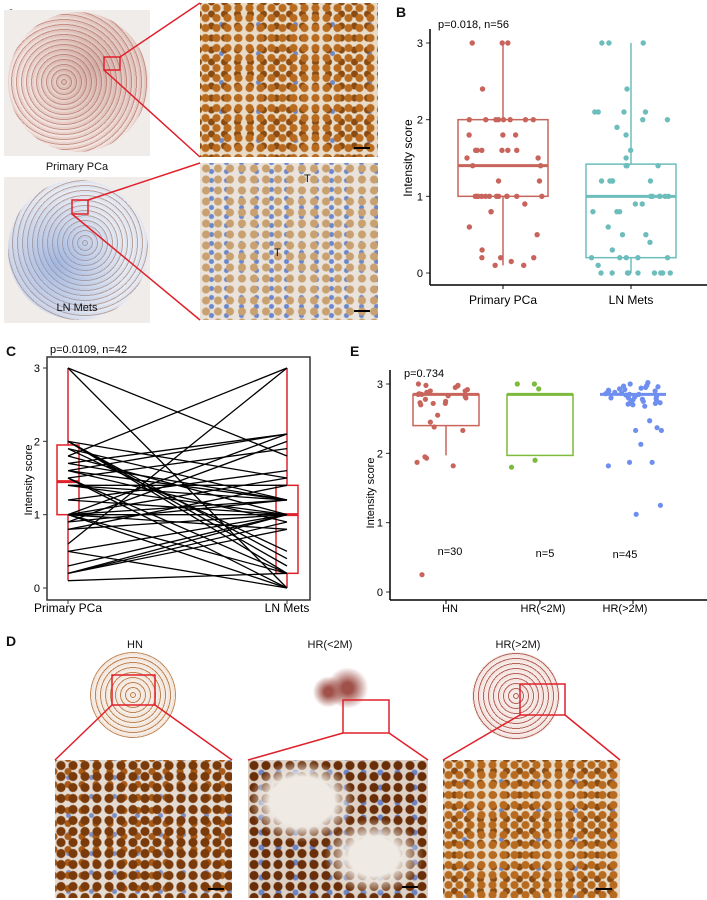  What do you see at coordinates (338, 829) in the screenshot?
I see `micrograph-hr-lt2m` at bounding box center [338, 829].